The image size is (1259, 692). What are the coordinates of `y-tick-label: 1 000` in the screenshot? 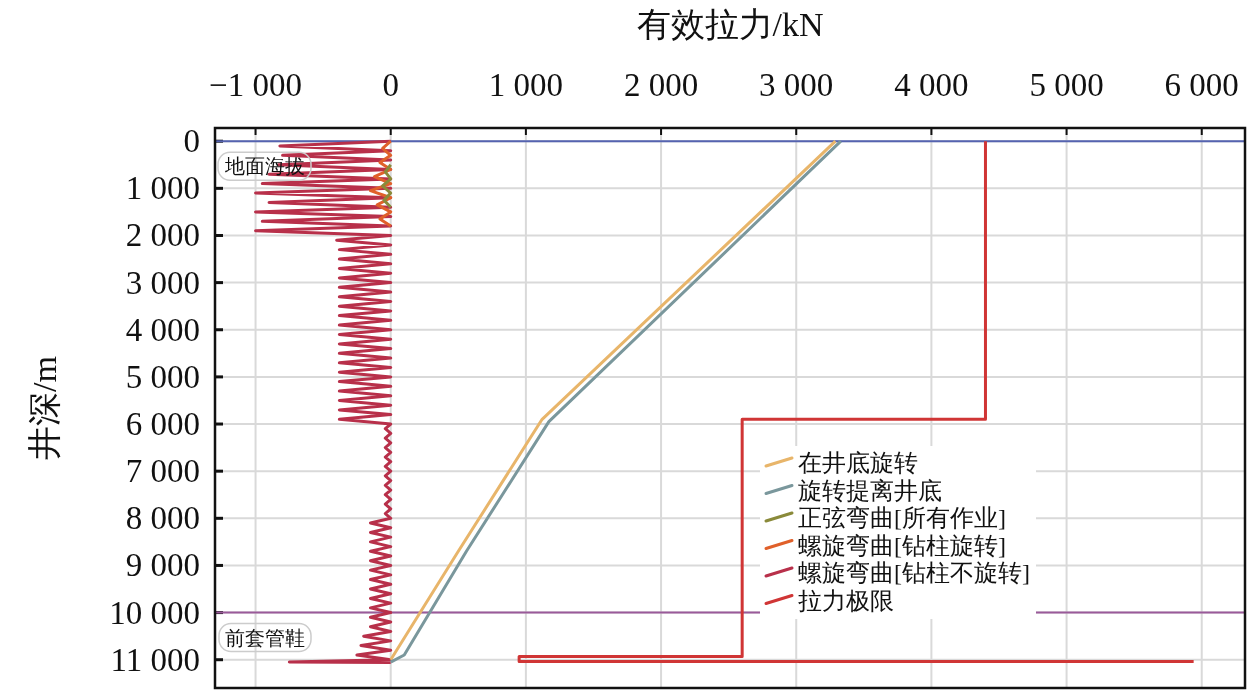 It's located at (162, 188).